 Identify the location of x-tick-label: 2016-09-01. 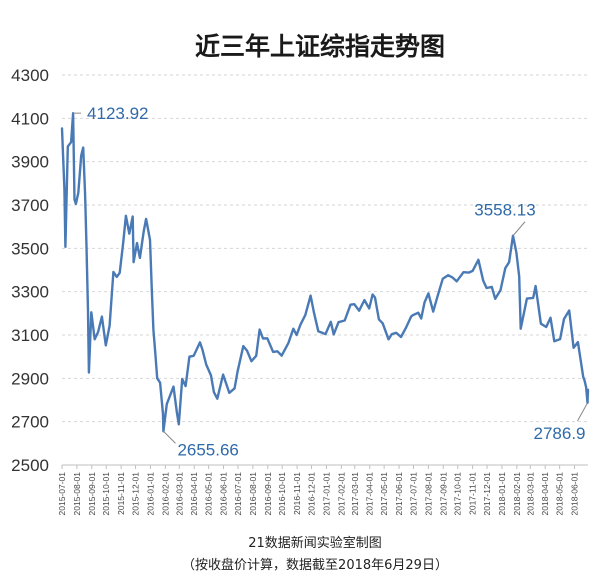
(268, 494).